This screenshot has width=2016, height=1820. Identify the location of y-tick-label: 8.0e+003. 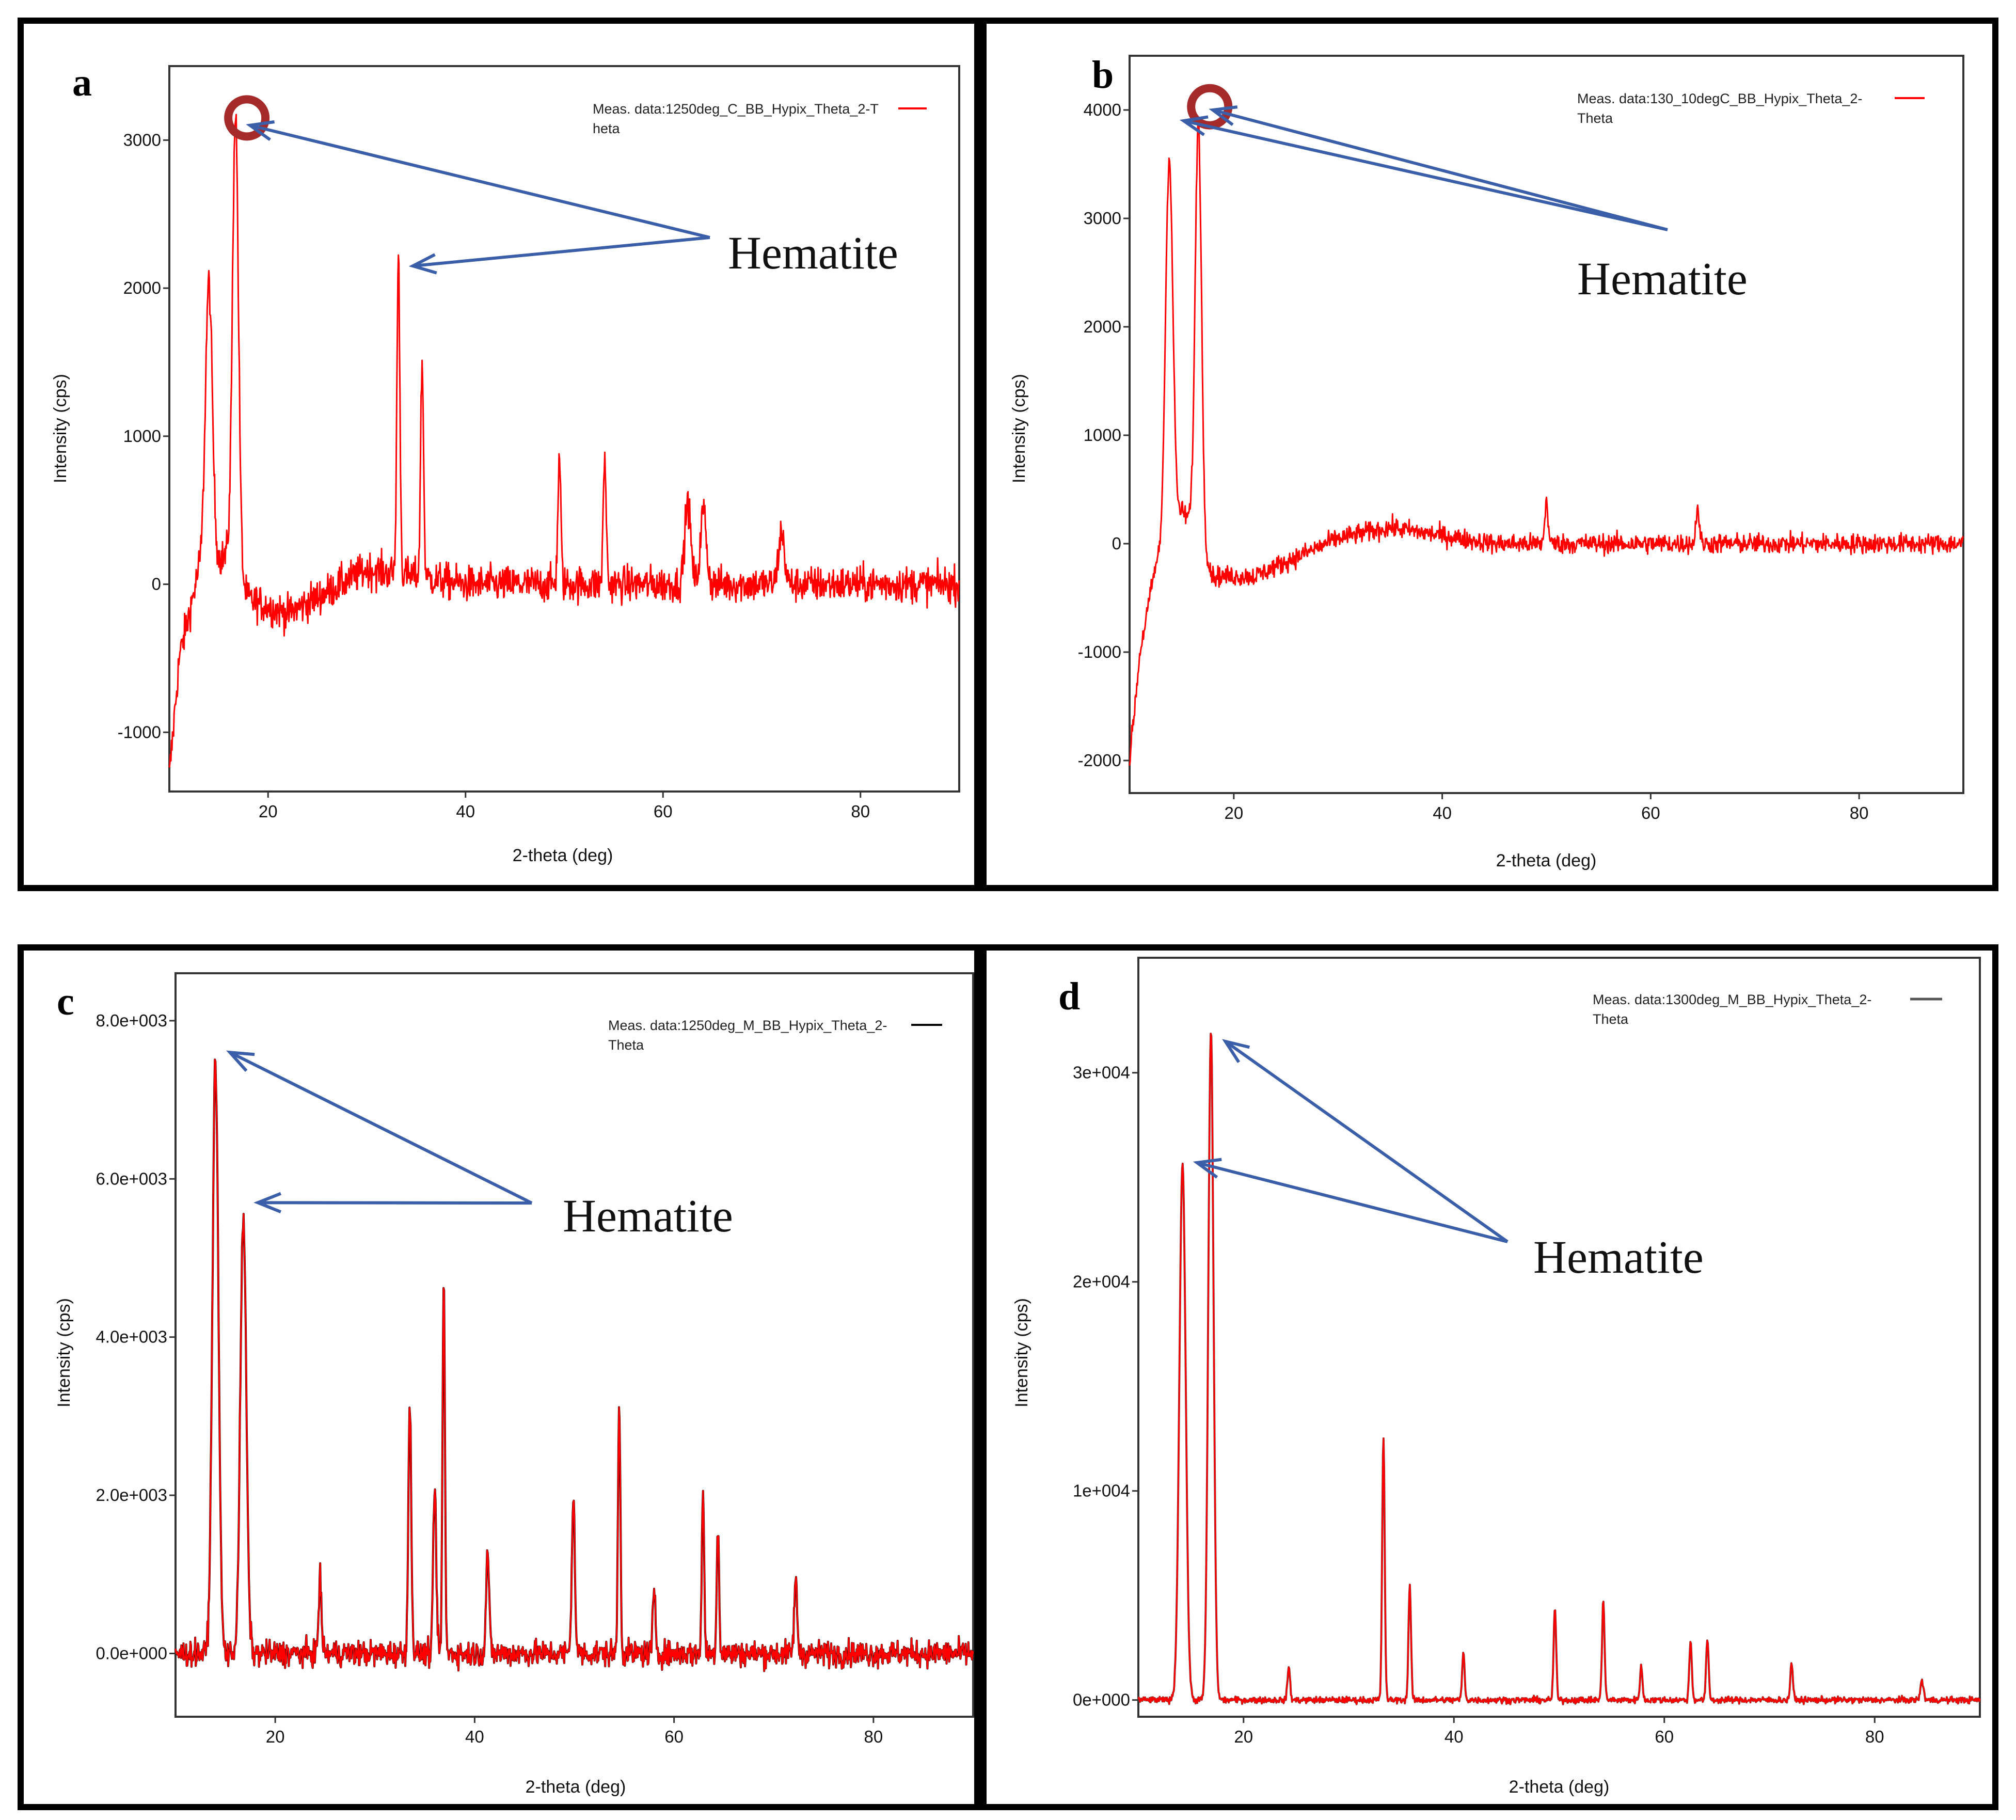
(131, 1020).